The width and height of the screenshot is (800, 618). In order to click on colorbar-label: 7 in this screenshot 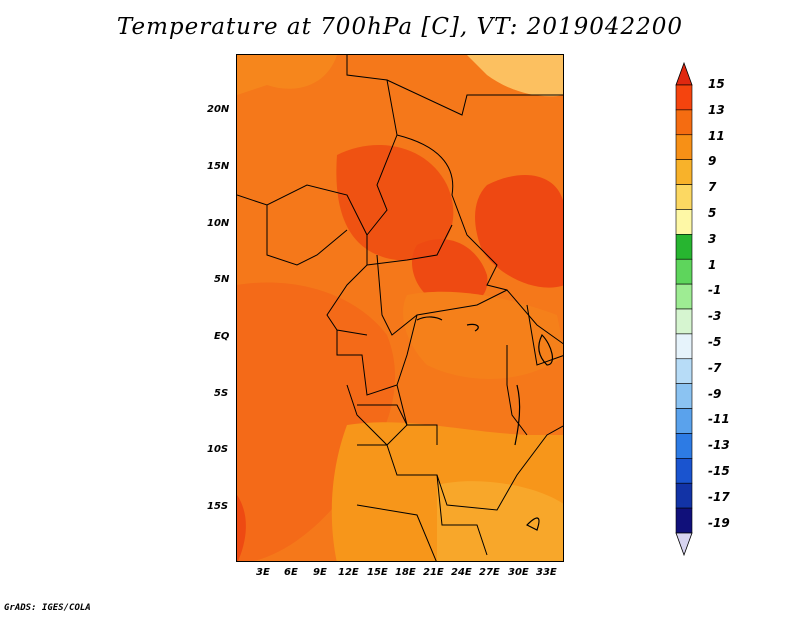, I will do `click(712, 187)`.